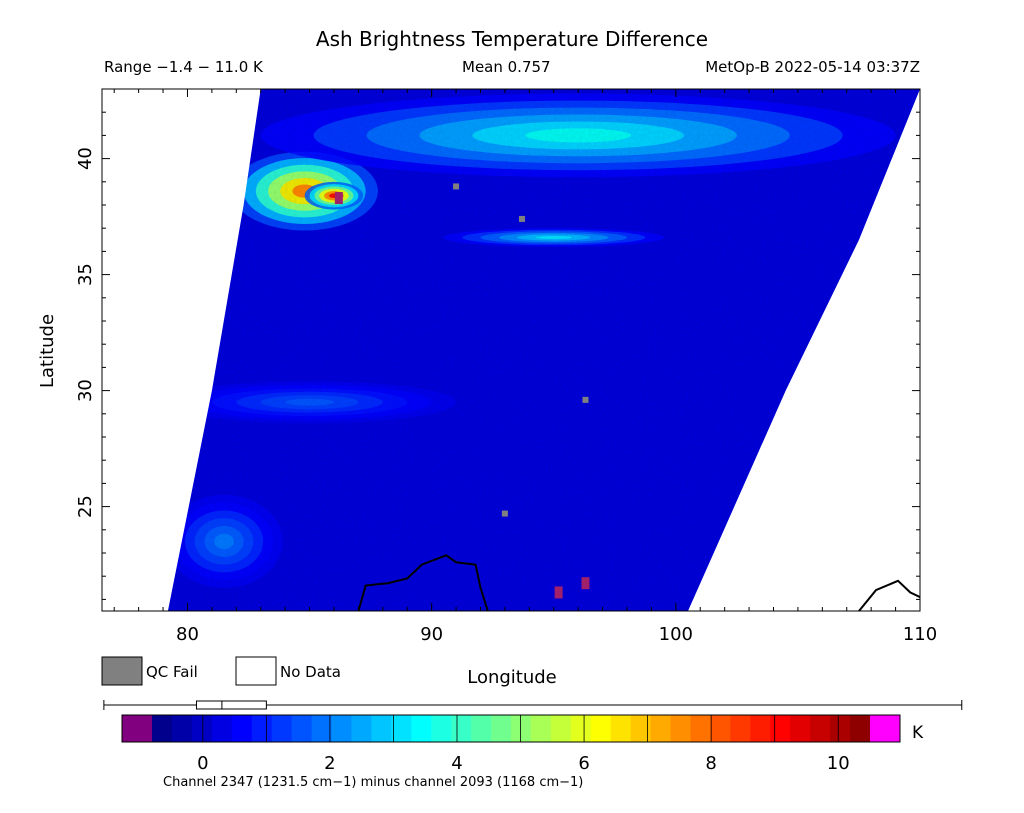 This screenshot has height=813, width=1024. What do you see at coordinates (85, 506) in the screenshot?
I see `y-tick-label: 25` at bounding box center [85, 506].